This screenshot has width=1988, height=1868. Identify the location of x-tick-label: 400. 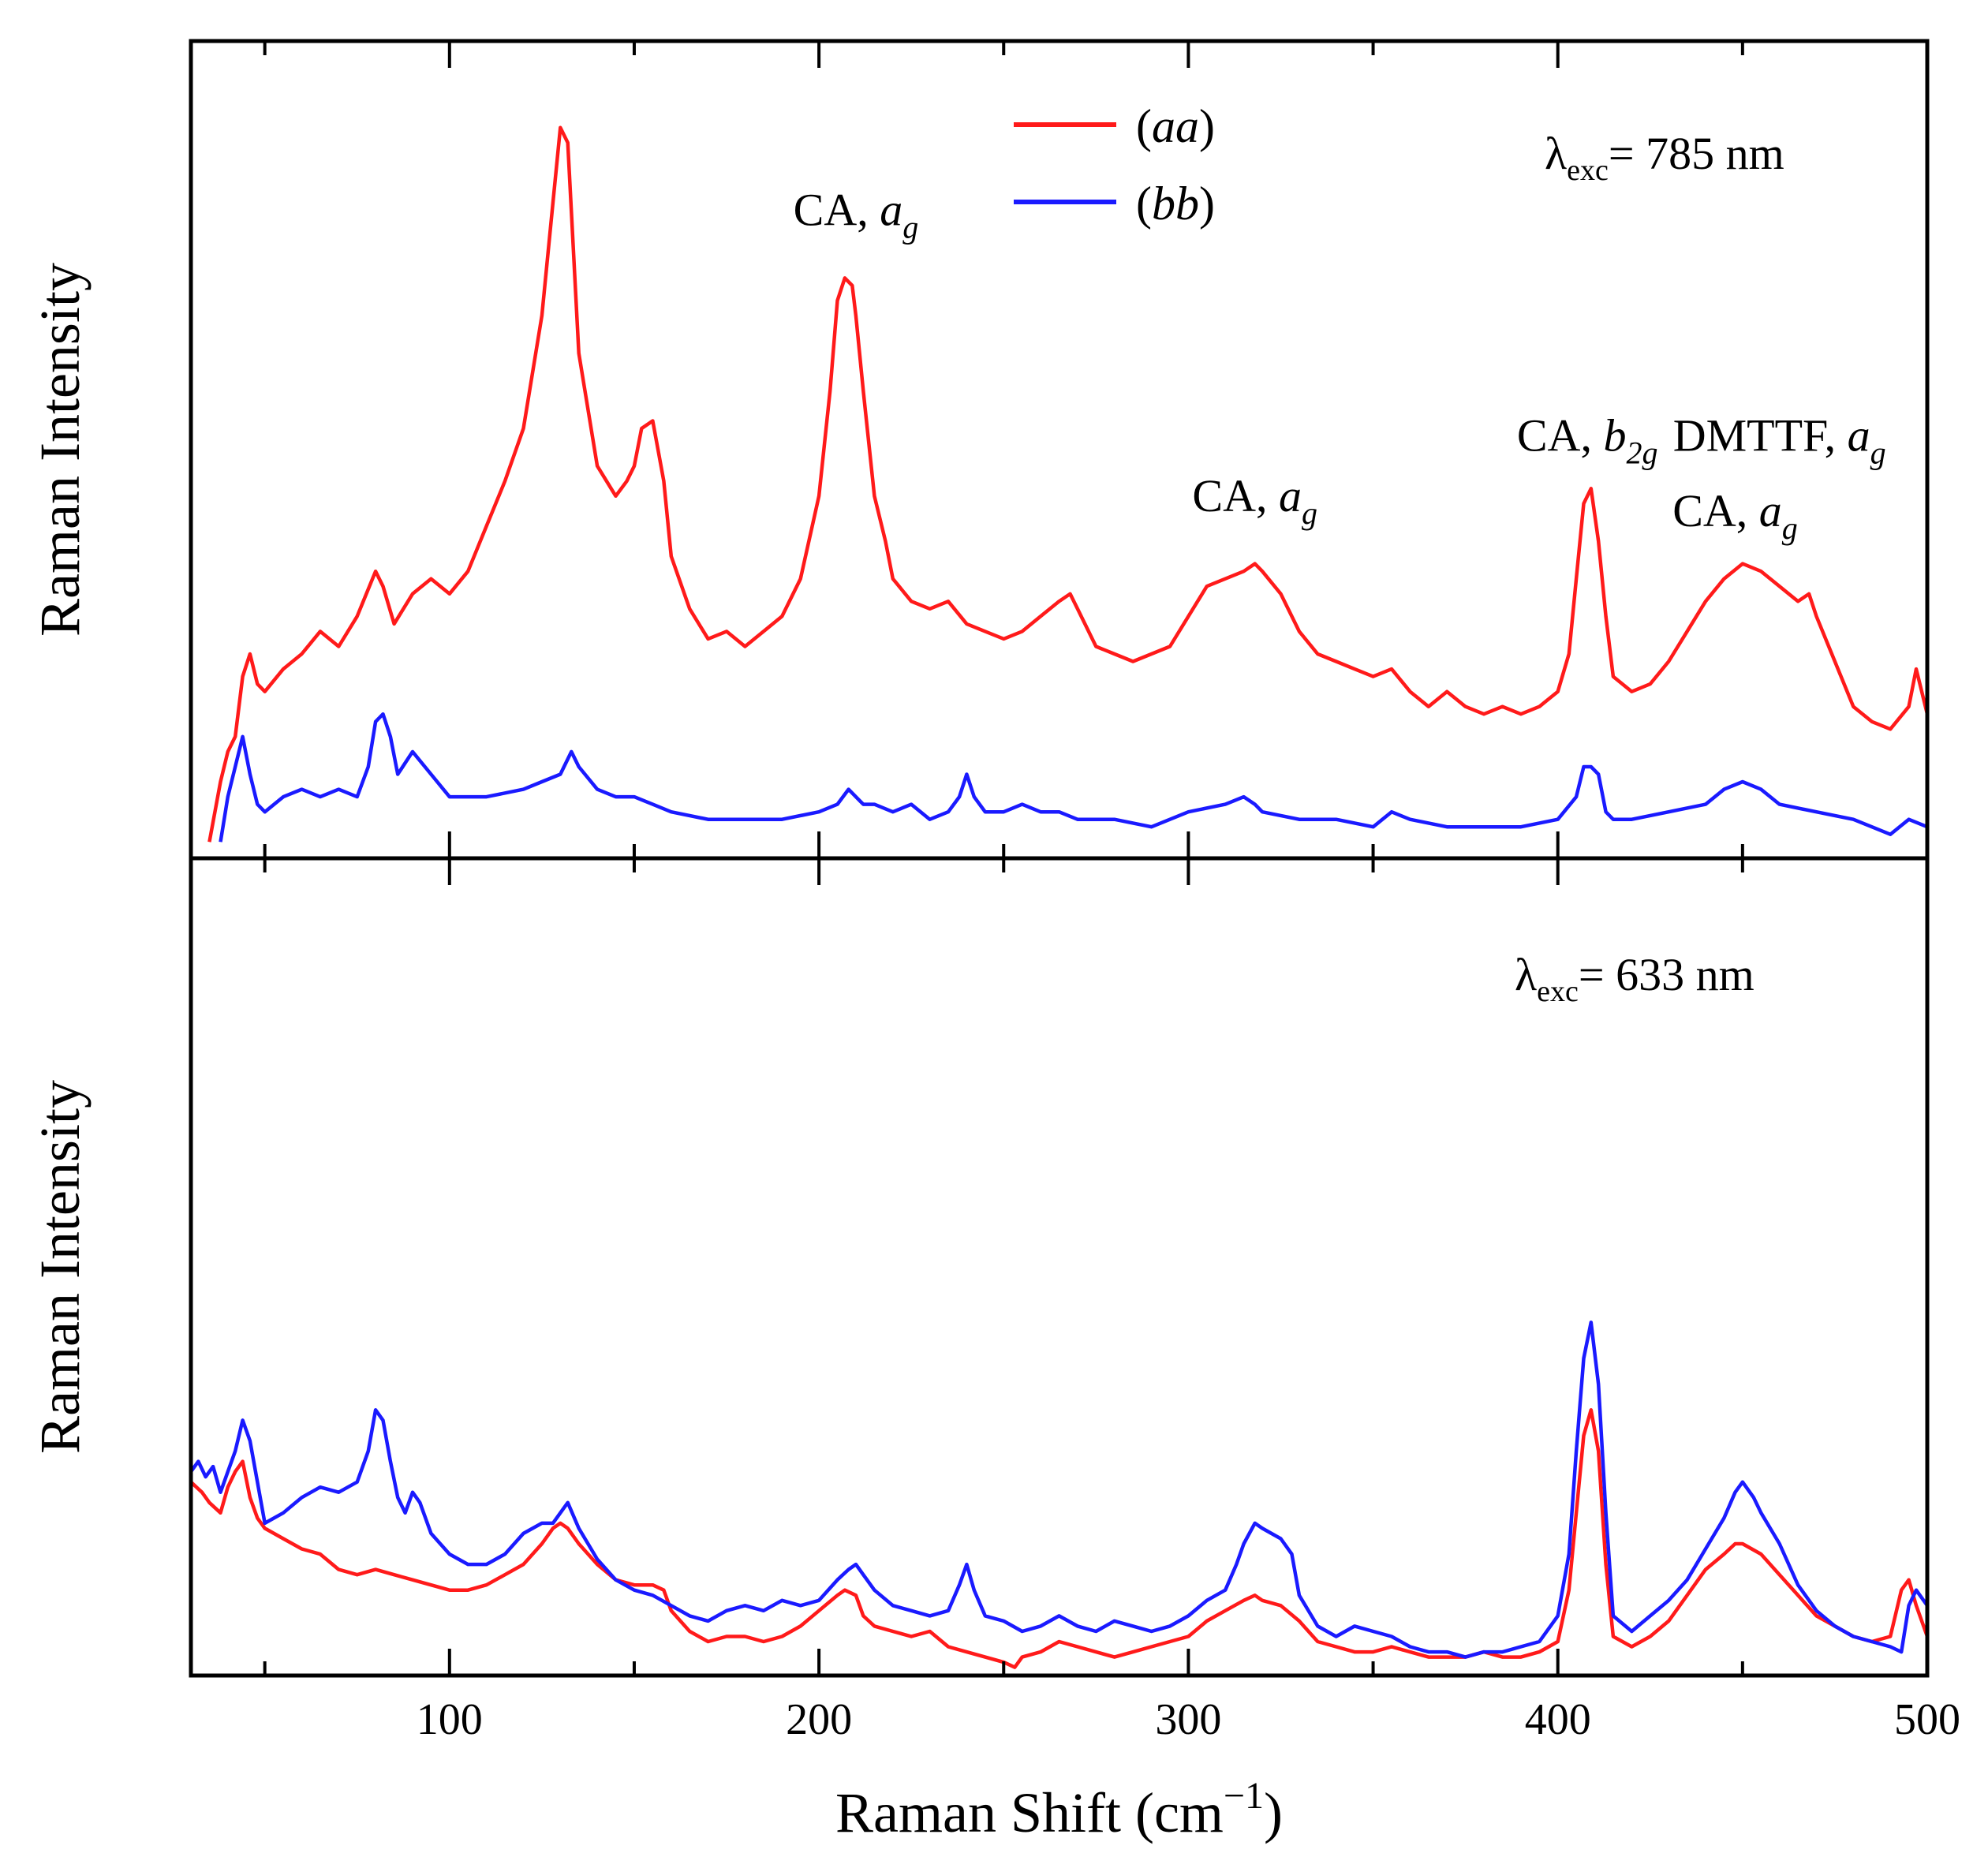
(1558, 1719).